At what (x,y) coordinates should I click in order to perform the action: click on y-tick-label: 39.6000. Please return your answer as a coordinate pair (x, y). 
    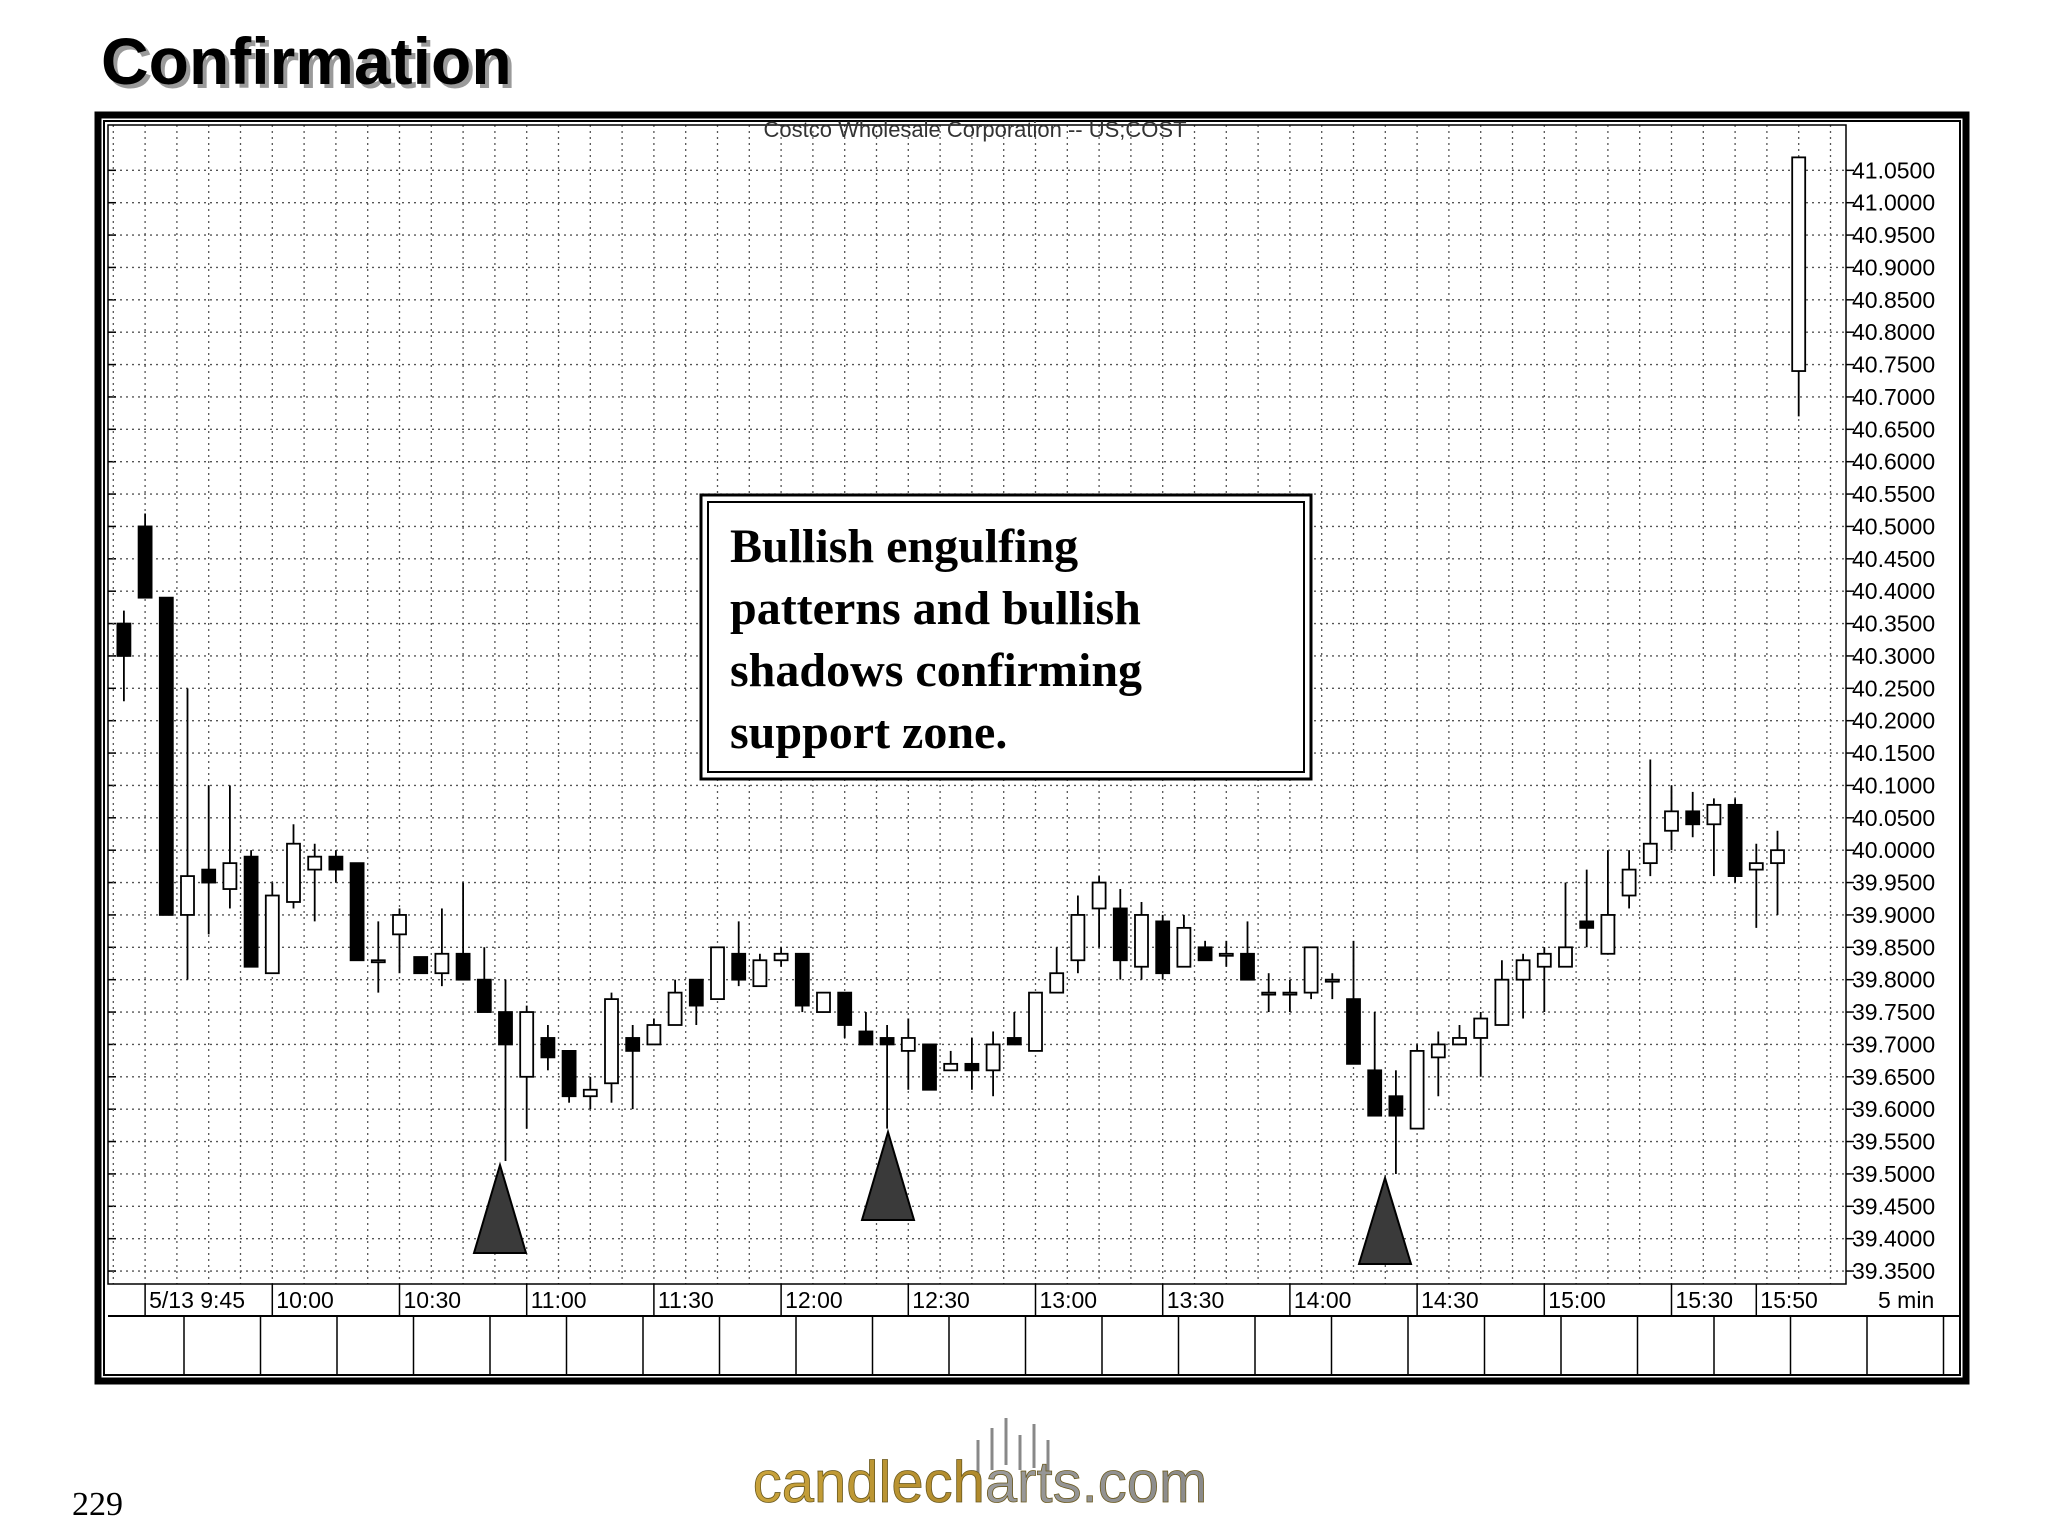
    Looking at the image, I should click on (1893, 1109).